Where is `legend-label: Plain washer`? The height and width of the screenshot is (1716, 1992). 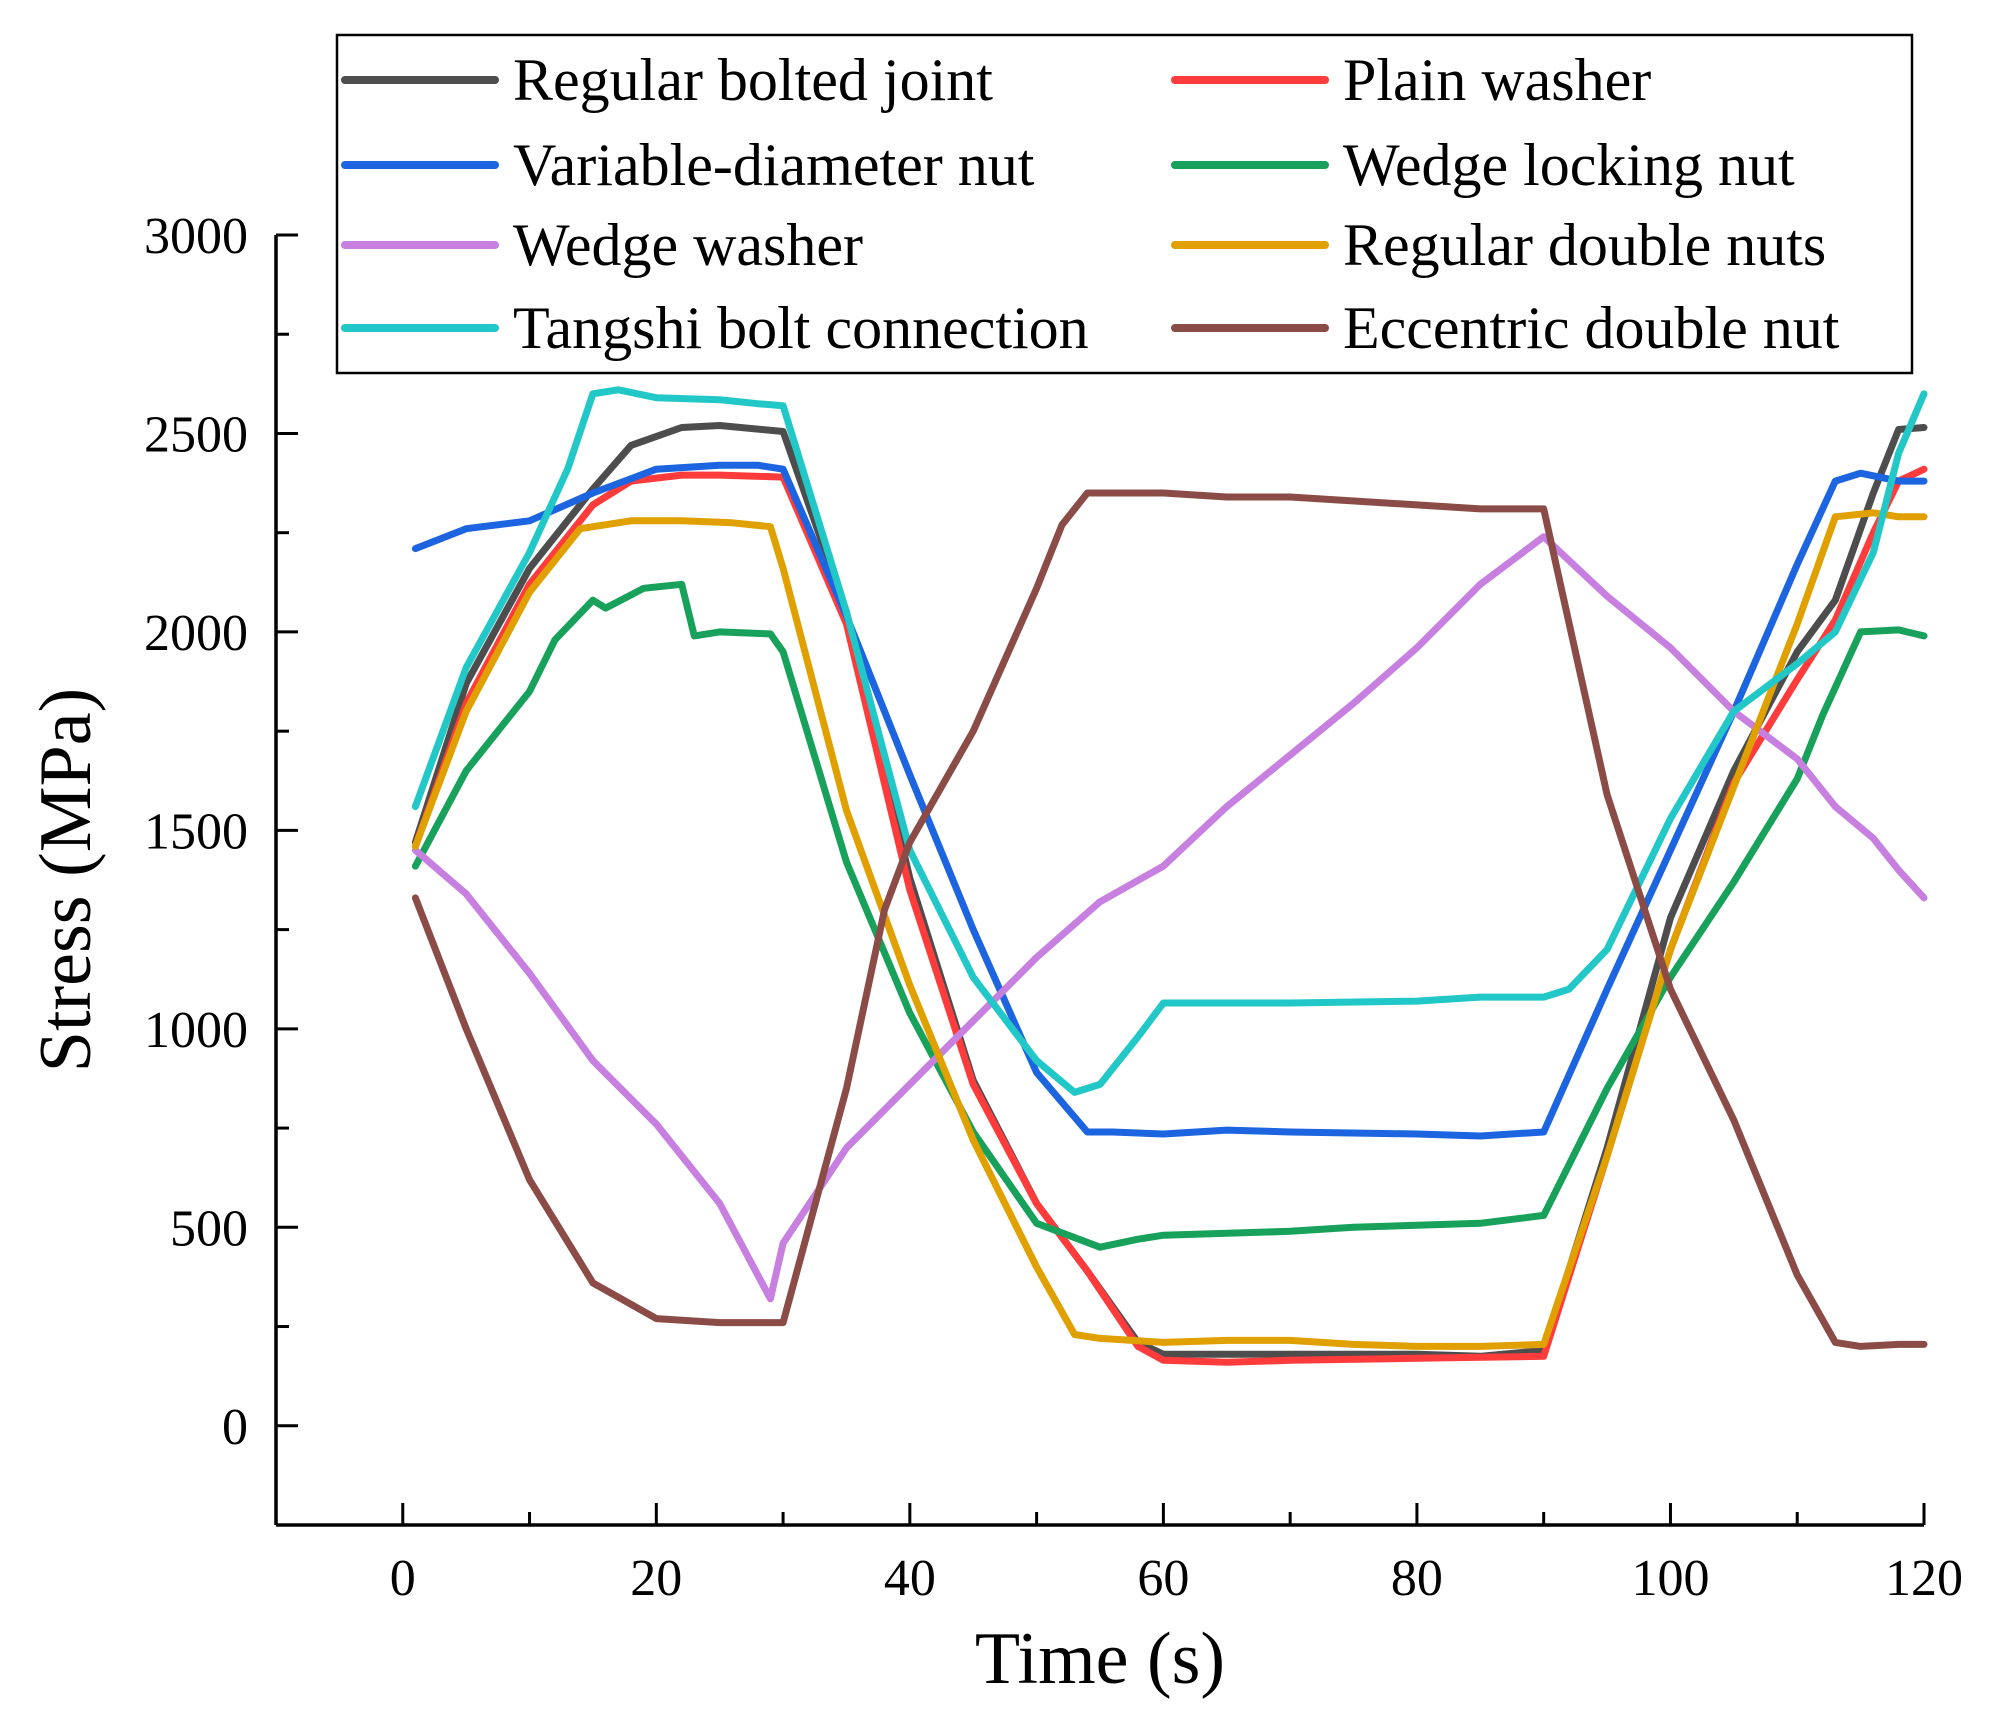
legend-label: Plain washer is located at coordinates (1497, 80).